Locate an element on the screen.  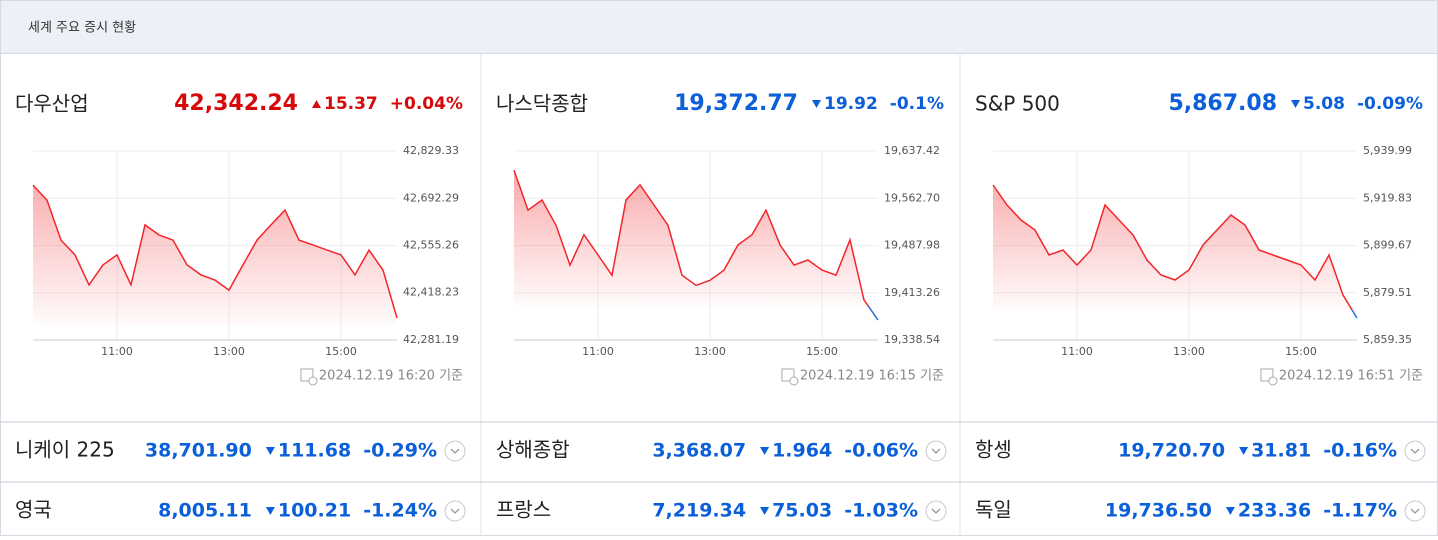
change-pct: -1.03% is located at coordinates (881, 511).